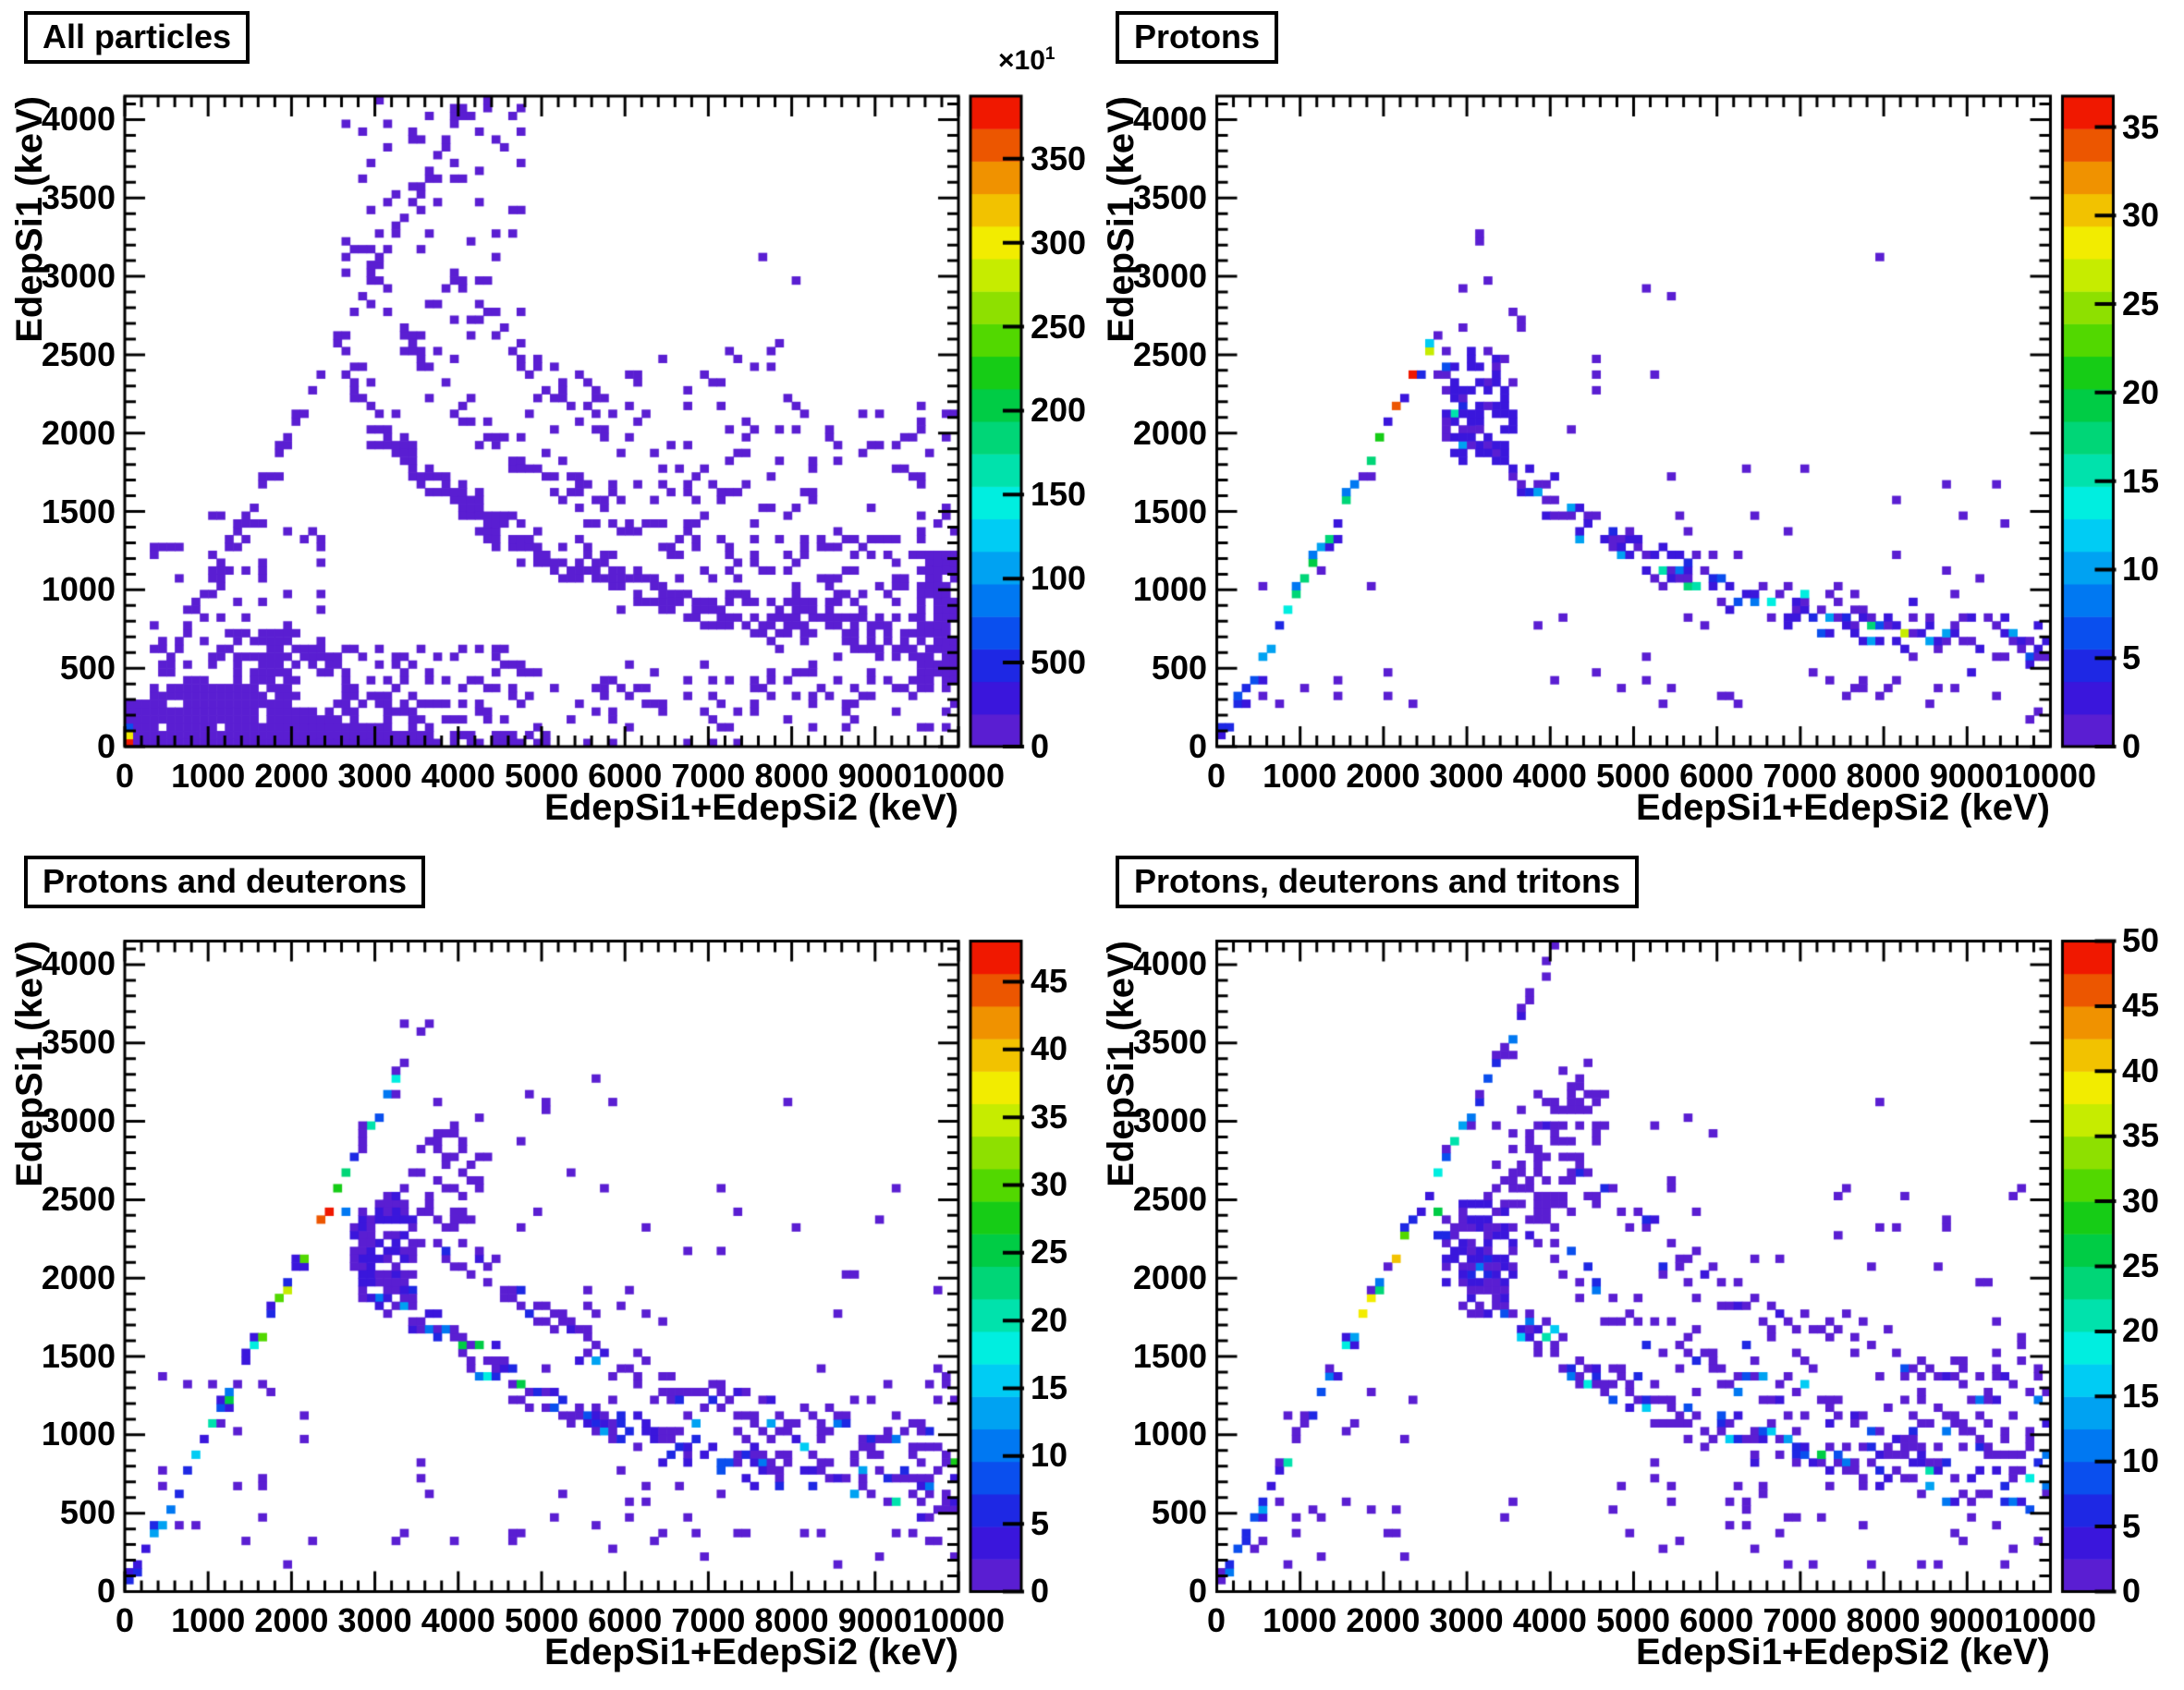  What do you see at coordinates (1059, 158) in the screenshot?
I see `colorbar-tick-label: 350` at bounding box center [1059, 158].